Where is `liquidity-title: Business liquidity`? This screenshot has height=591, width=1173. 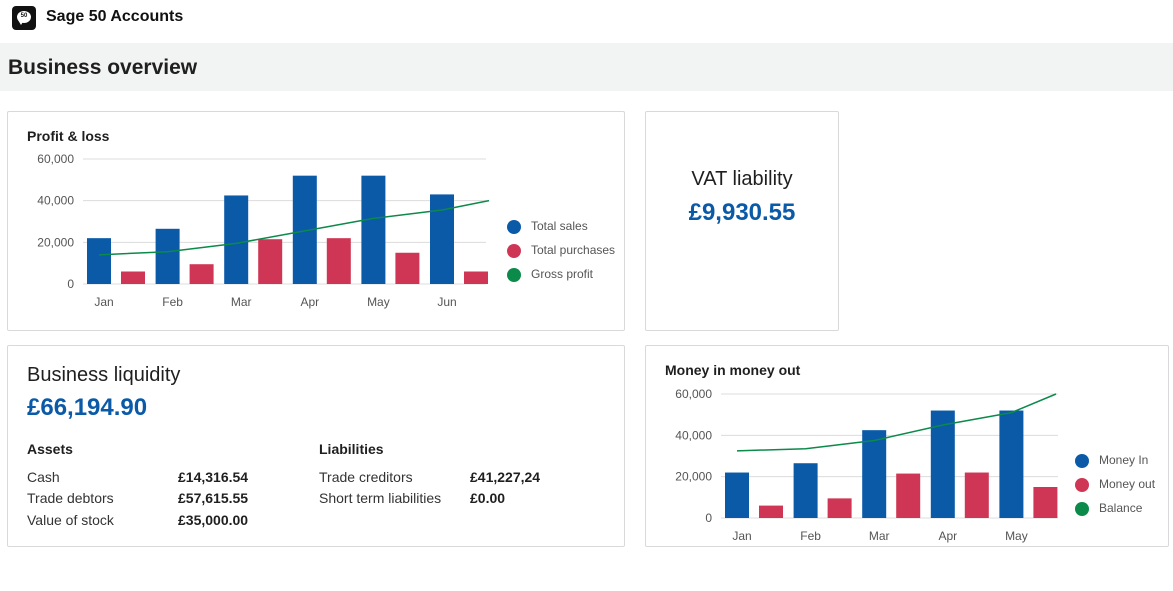
liquidity-title: Business liquidity is located at coordinates (104, 375).